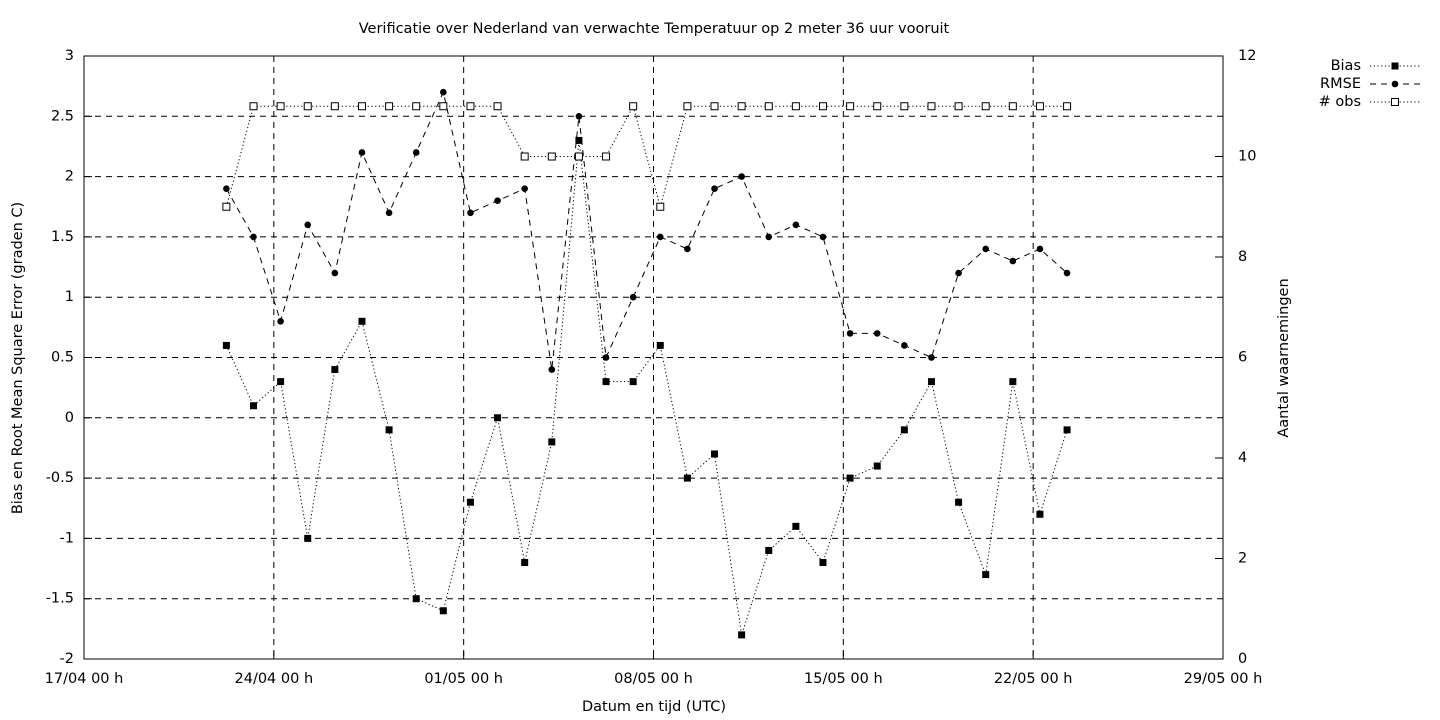  I want to click on y-tick-label: 0.5, so click(62, 358).